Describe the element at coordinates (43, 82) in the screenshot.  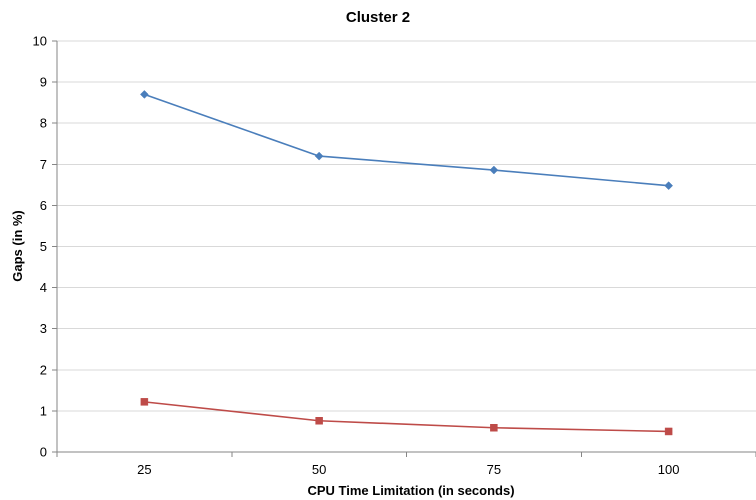
I see `y-tick-label: 9` at that location.